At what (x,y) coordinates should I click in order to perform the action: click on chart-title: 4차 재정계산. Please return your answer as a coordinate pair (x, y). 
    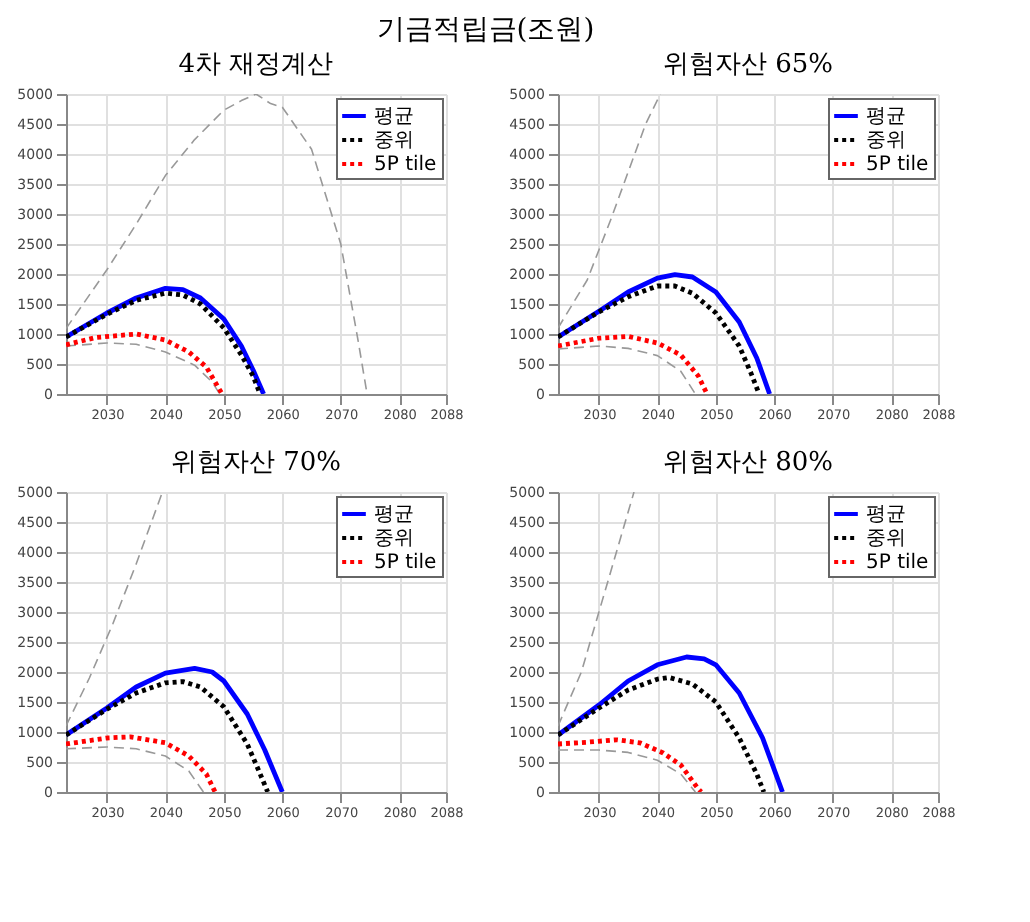
    Looking at the image, I should click on (256, 65).